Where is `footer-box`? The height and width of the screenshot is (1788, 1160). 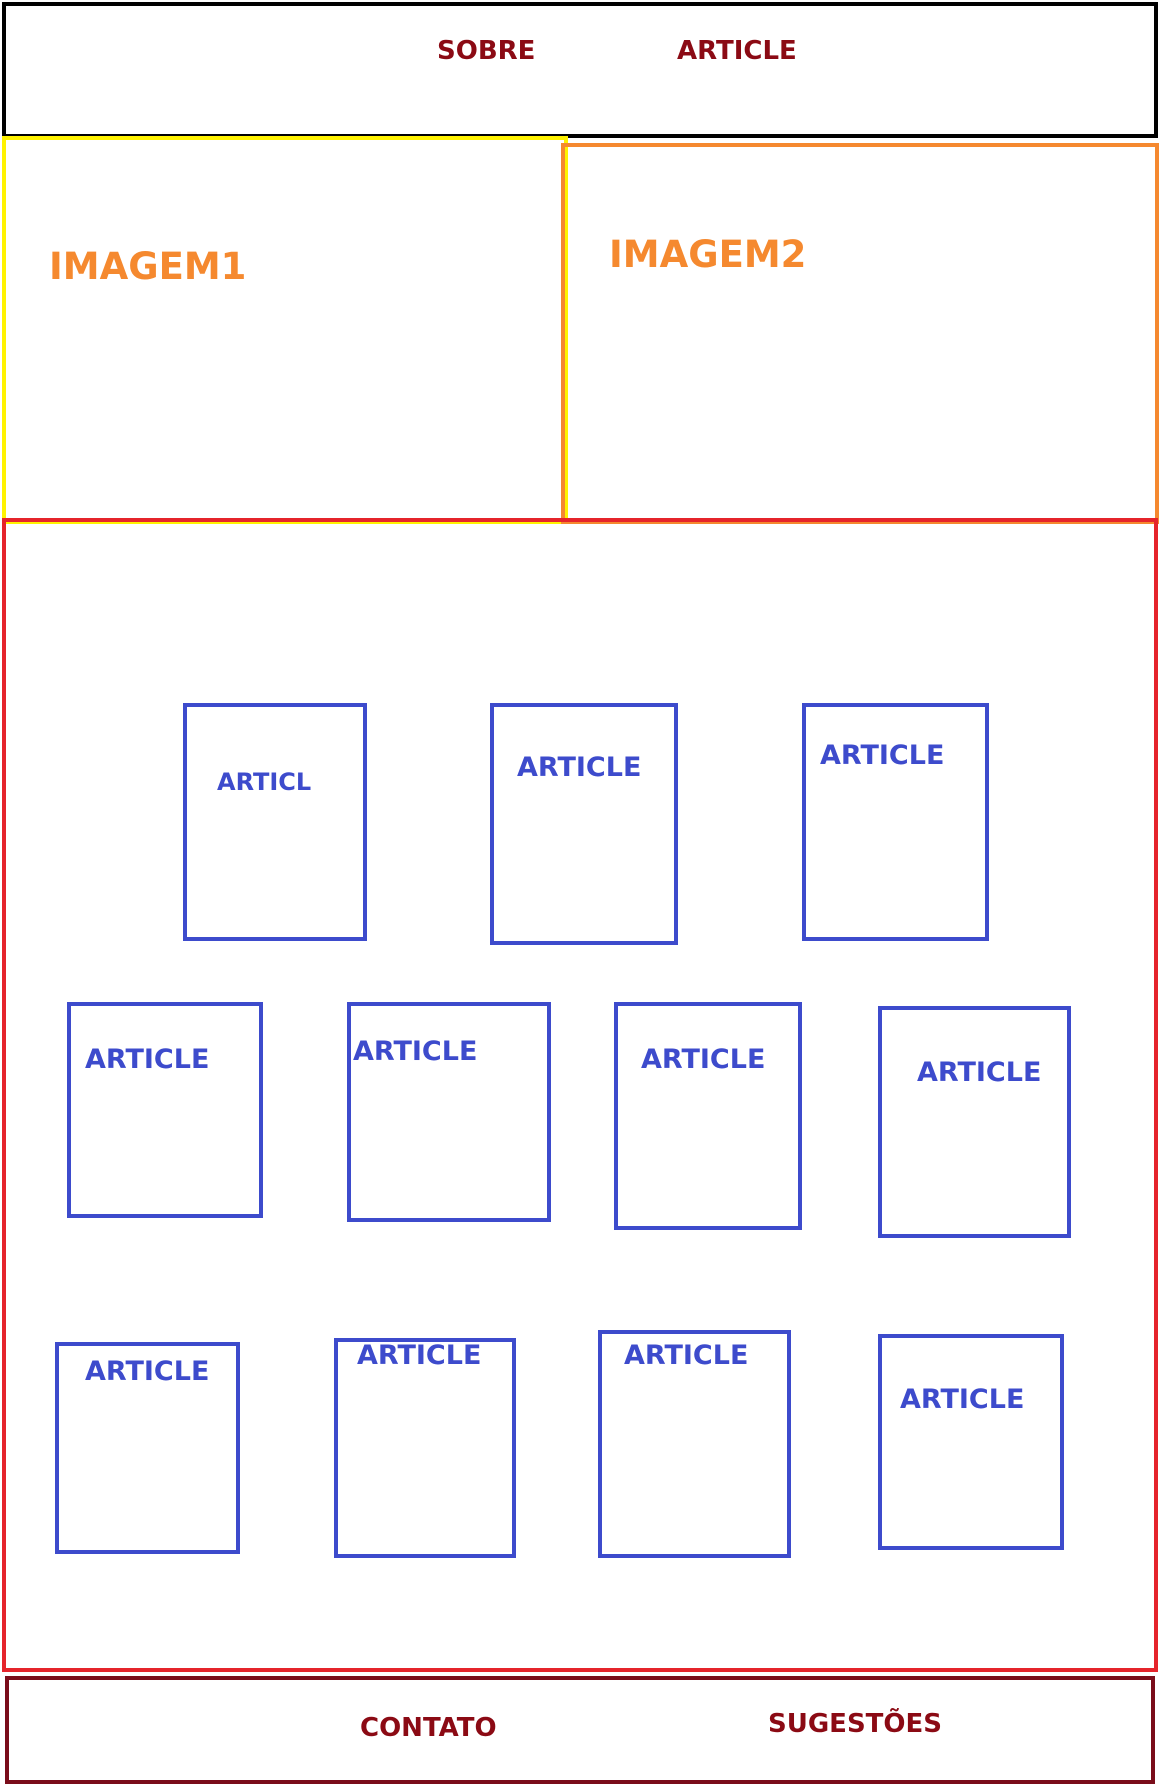 footer-box is located at coordinates (580, 1730).